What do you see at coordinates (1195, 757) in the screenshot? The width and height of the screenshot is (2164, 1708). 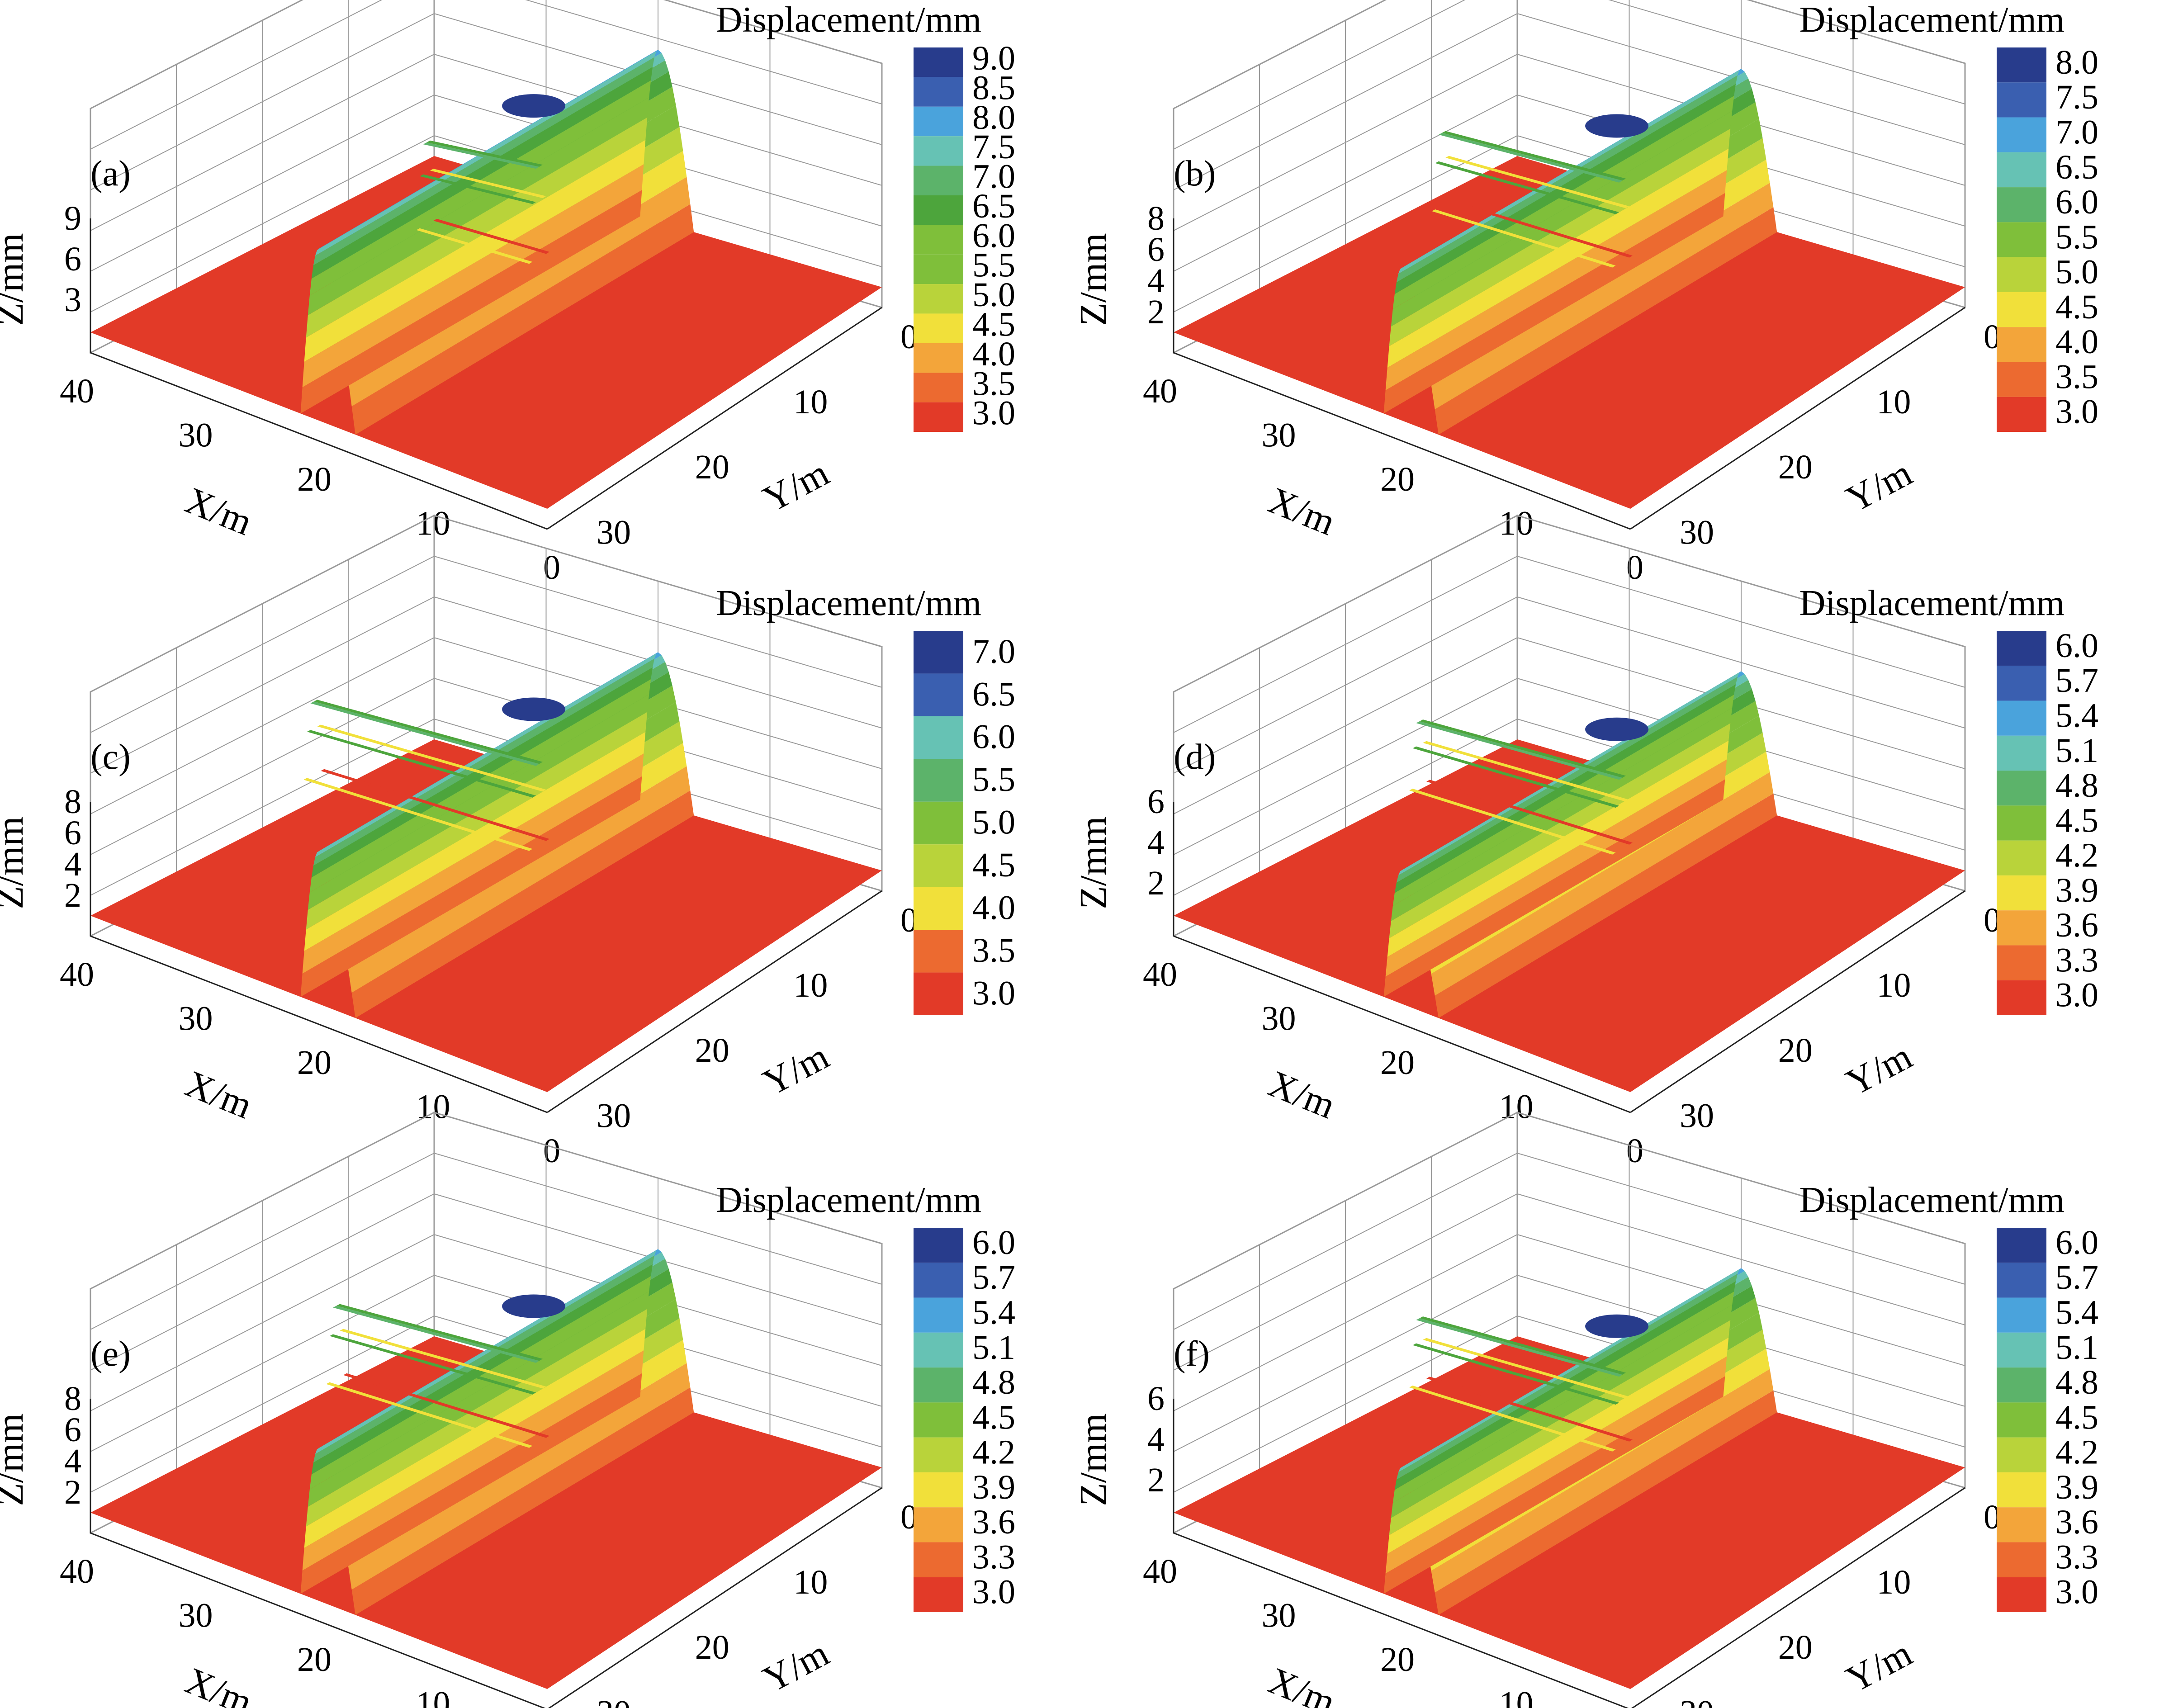 I see `panel-label: (d)` at bounding box center [1195, 757].